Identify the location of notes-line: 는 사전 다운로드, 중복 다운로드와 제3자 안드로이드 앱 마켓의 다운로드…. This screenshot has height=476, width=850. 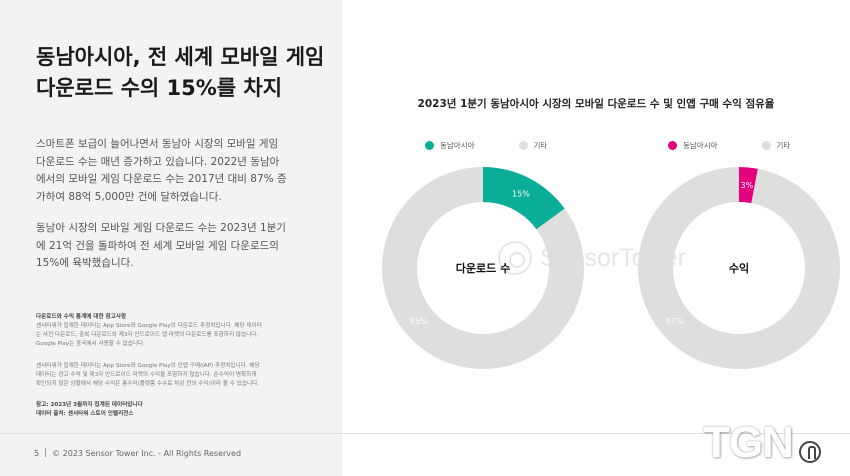
(147, 335).